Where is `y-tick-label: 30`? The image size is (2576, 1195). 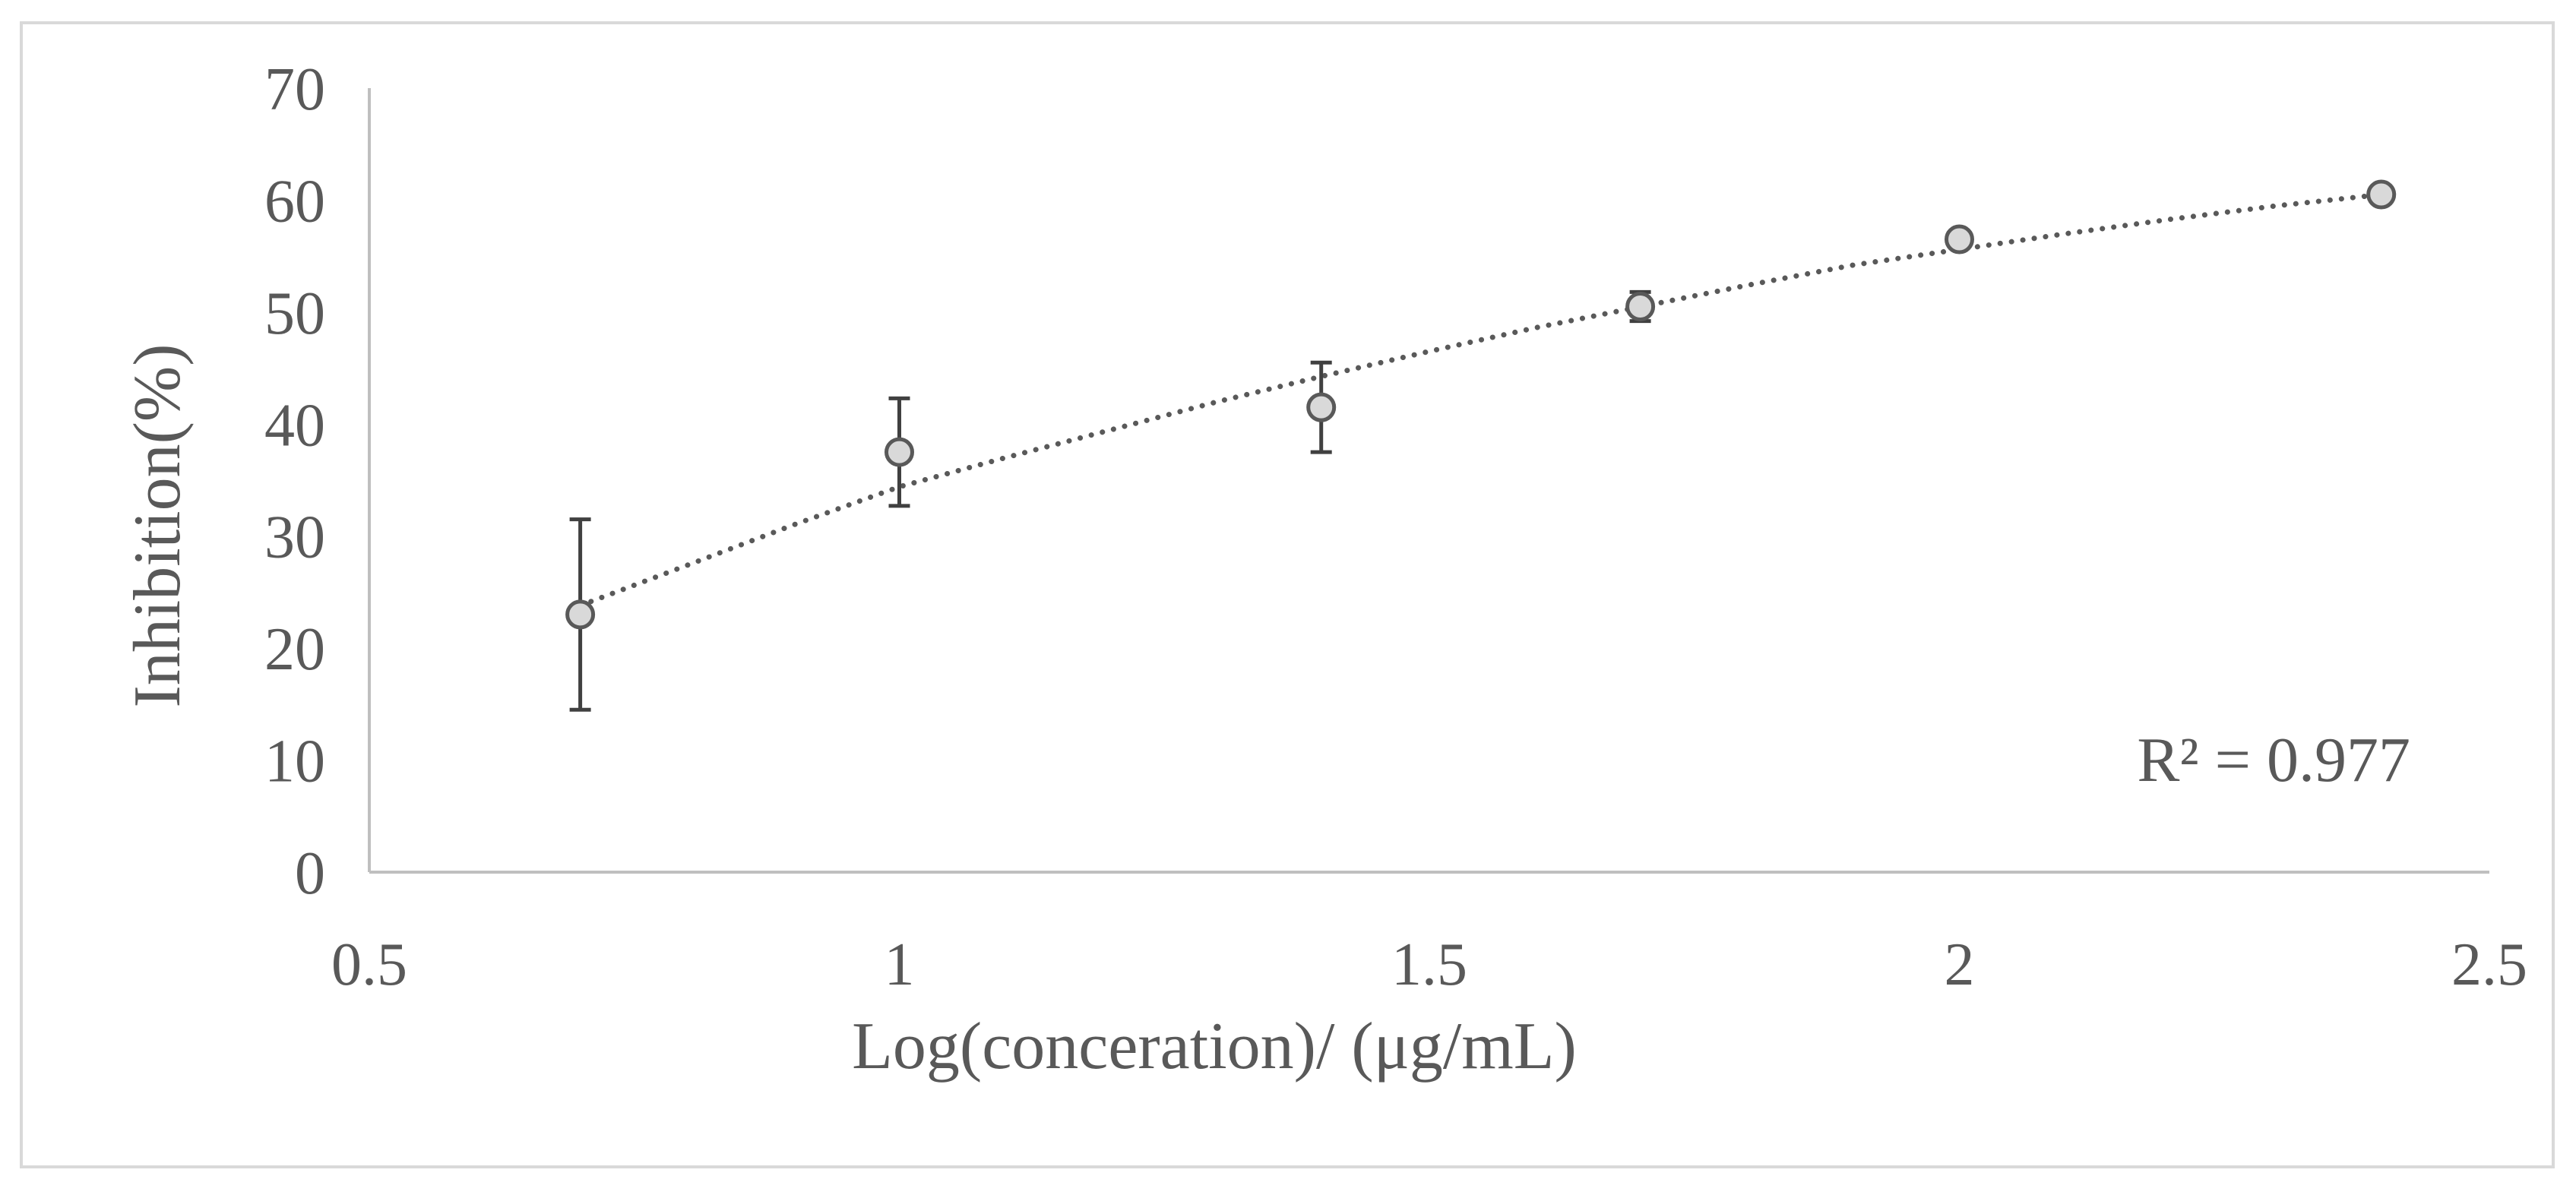 y-tick-label: 30 is located at coordinates (295, 537).